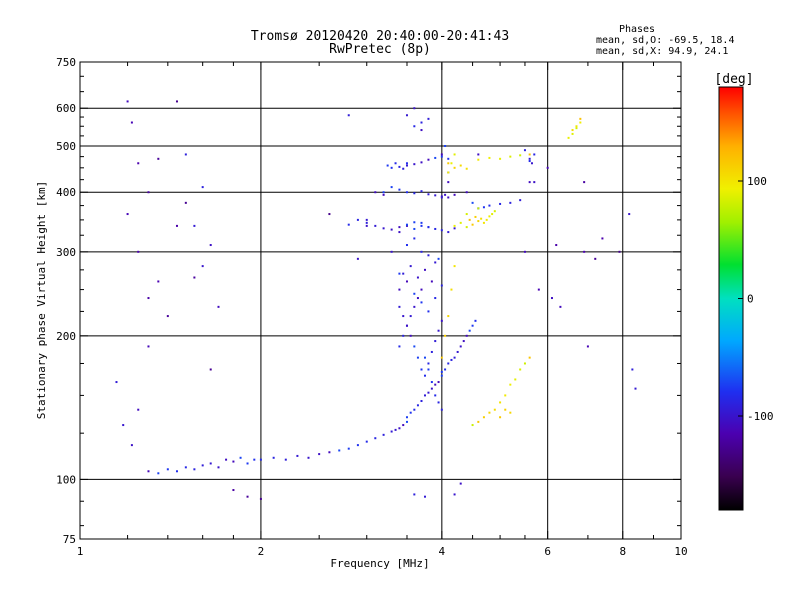 This screenshot has height=604, width=800. What do you see at coordinates (757, 181) in the screenshot?
I see `colorbar-tick-label: 100` at bounding box center [757, 181].